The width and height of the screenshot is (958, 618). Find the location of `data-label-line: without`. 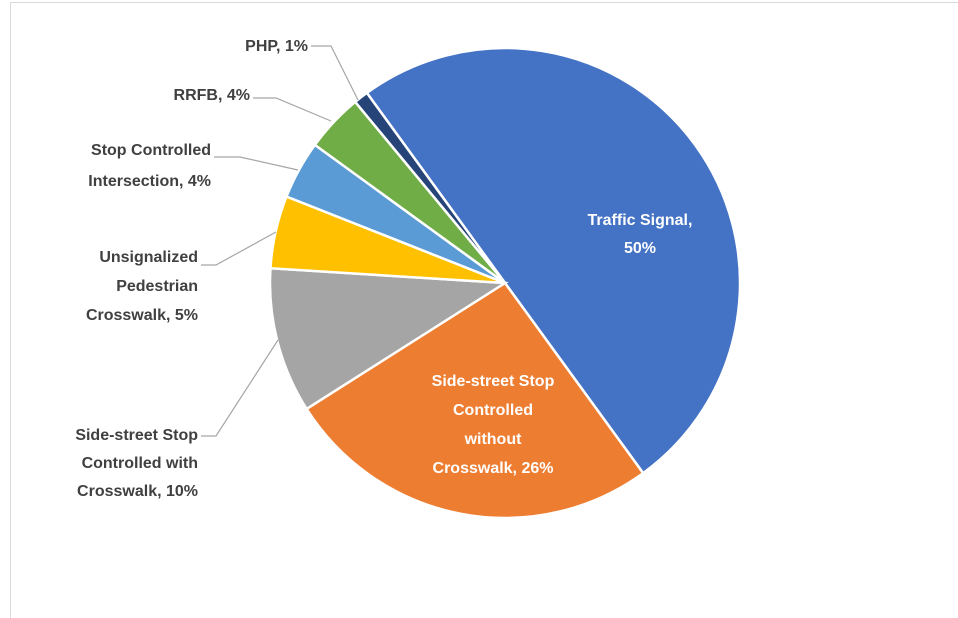

data-label-line: without is located at coordinates (493, 439).